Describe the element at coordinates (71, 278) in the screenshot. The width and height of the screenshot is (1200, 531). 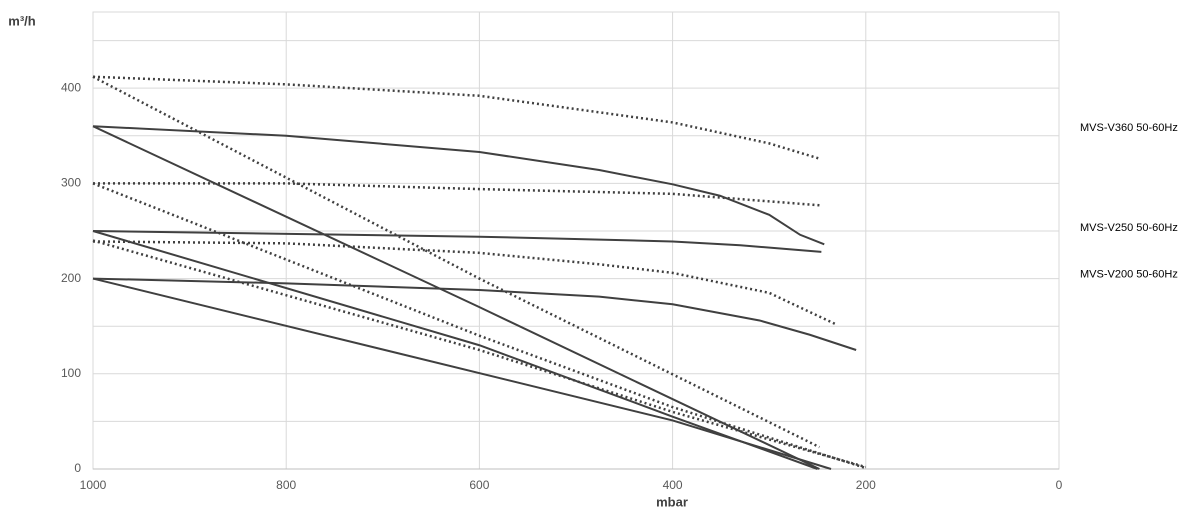
I see `y-tick-label: 200` at that location.